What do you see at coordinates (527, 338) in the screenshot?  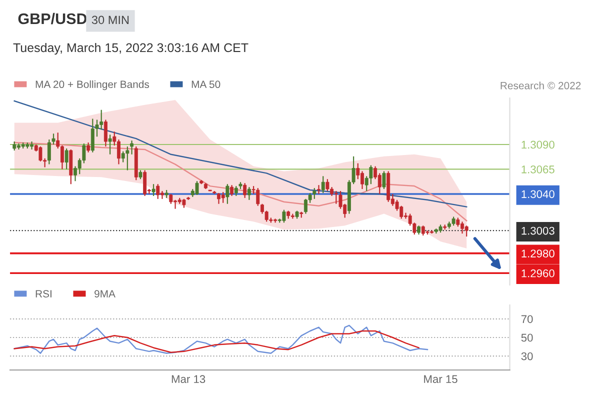 I see `y-tick-label: 50` at bounding box center [527, 338].